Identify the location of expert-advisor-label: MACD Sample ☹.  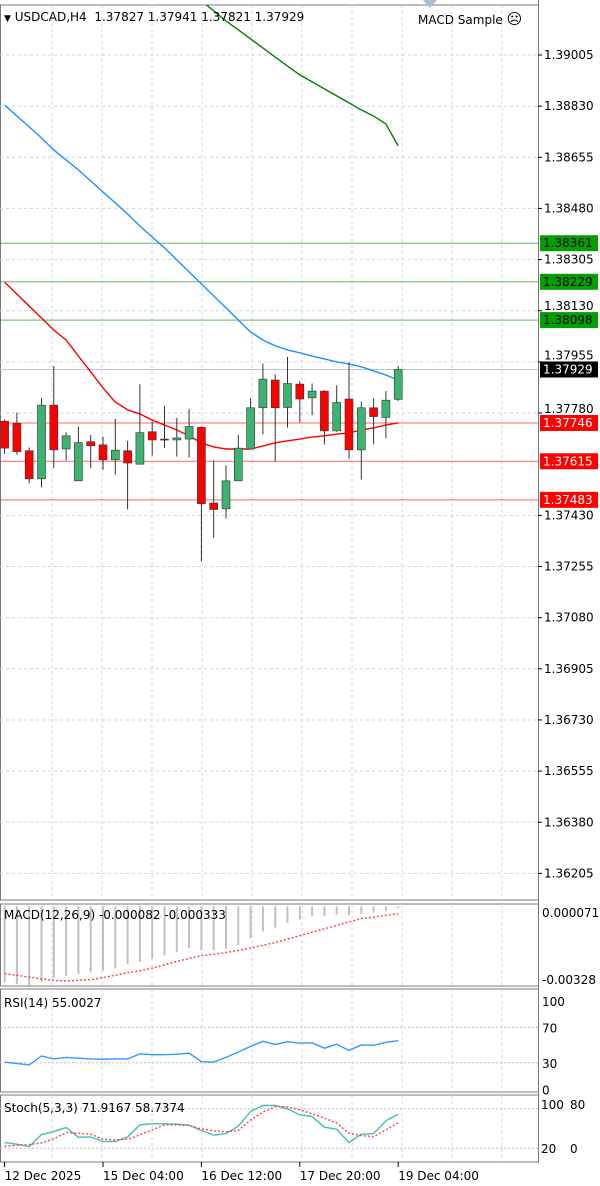
(470, 19).